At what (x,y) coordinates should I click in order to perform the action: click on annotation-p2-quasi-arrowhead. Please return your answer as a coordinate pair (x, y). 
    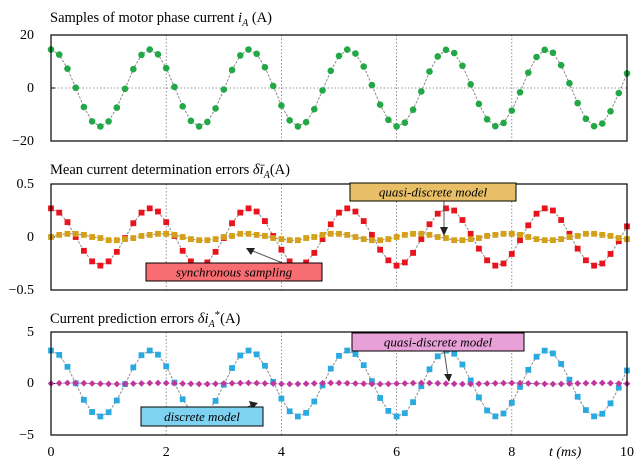
    Looking at the image, I should click on (444, 231).